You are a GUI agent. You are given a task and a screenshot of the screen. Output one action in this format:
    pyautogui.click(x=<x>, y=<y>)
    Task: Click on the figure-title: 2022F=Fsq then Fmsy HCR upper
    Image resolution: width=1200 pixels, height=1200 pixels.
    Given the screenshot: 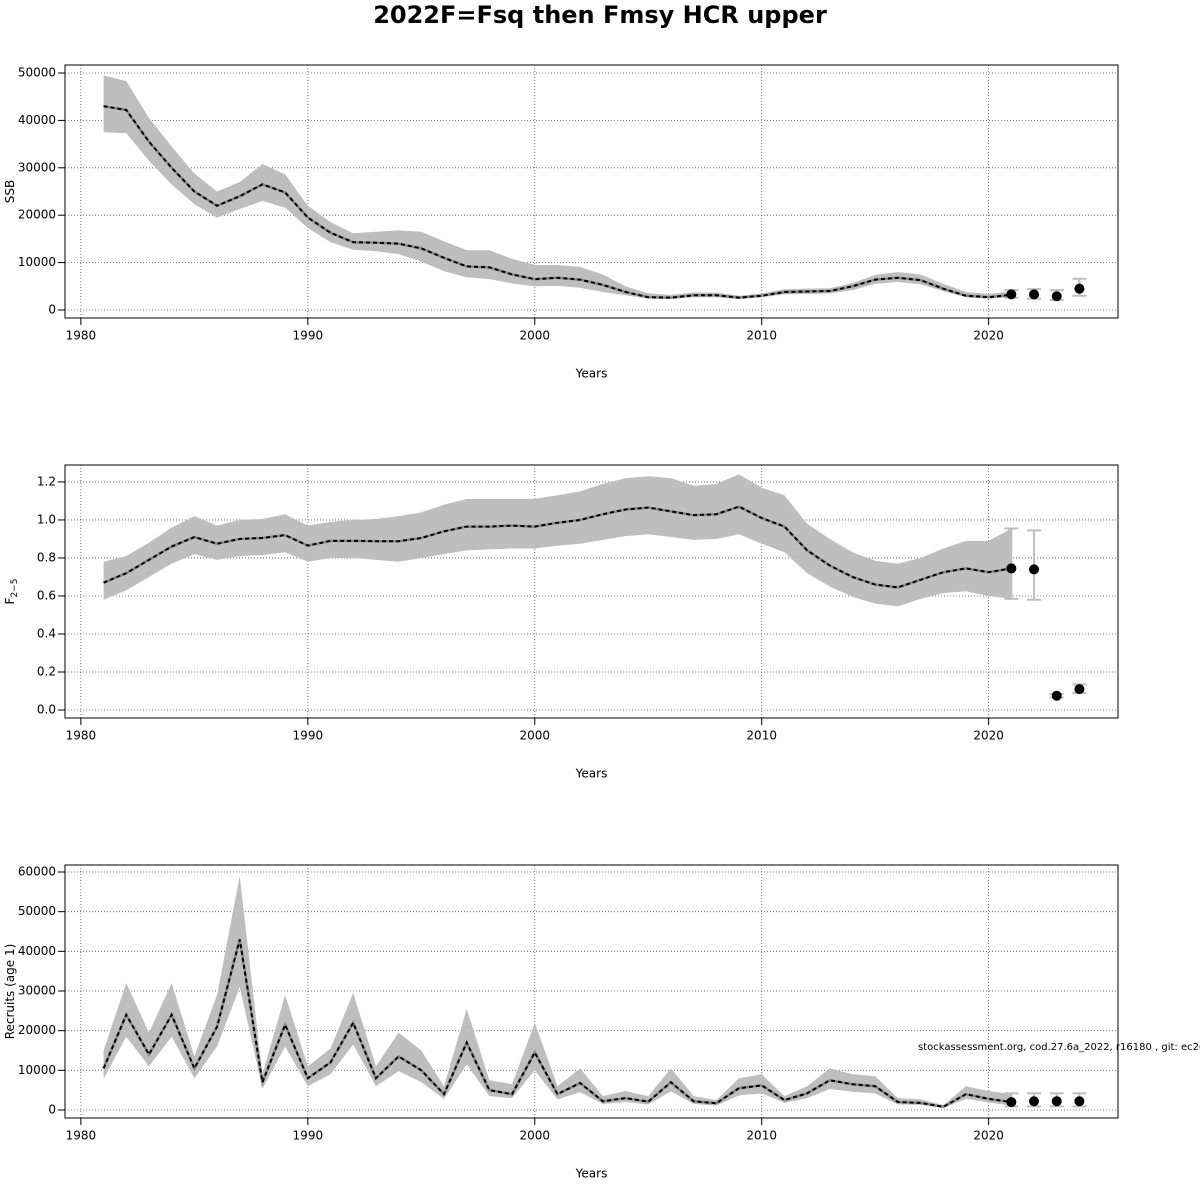 What is the action you would take?
    pyautogui.click(x=600, y=15)
    